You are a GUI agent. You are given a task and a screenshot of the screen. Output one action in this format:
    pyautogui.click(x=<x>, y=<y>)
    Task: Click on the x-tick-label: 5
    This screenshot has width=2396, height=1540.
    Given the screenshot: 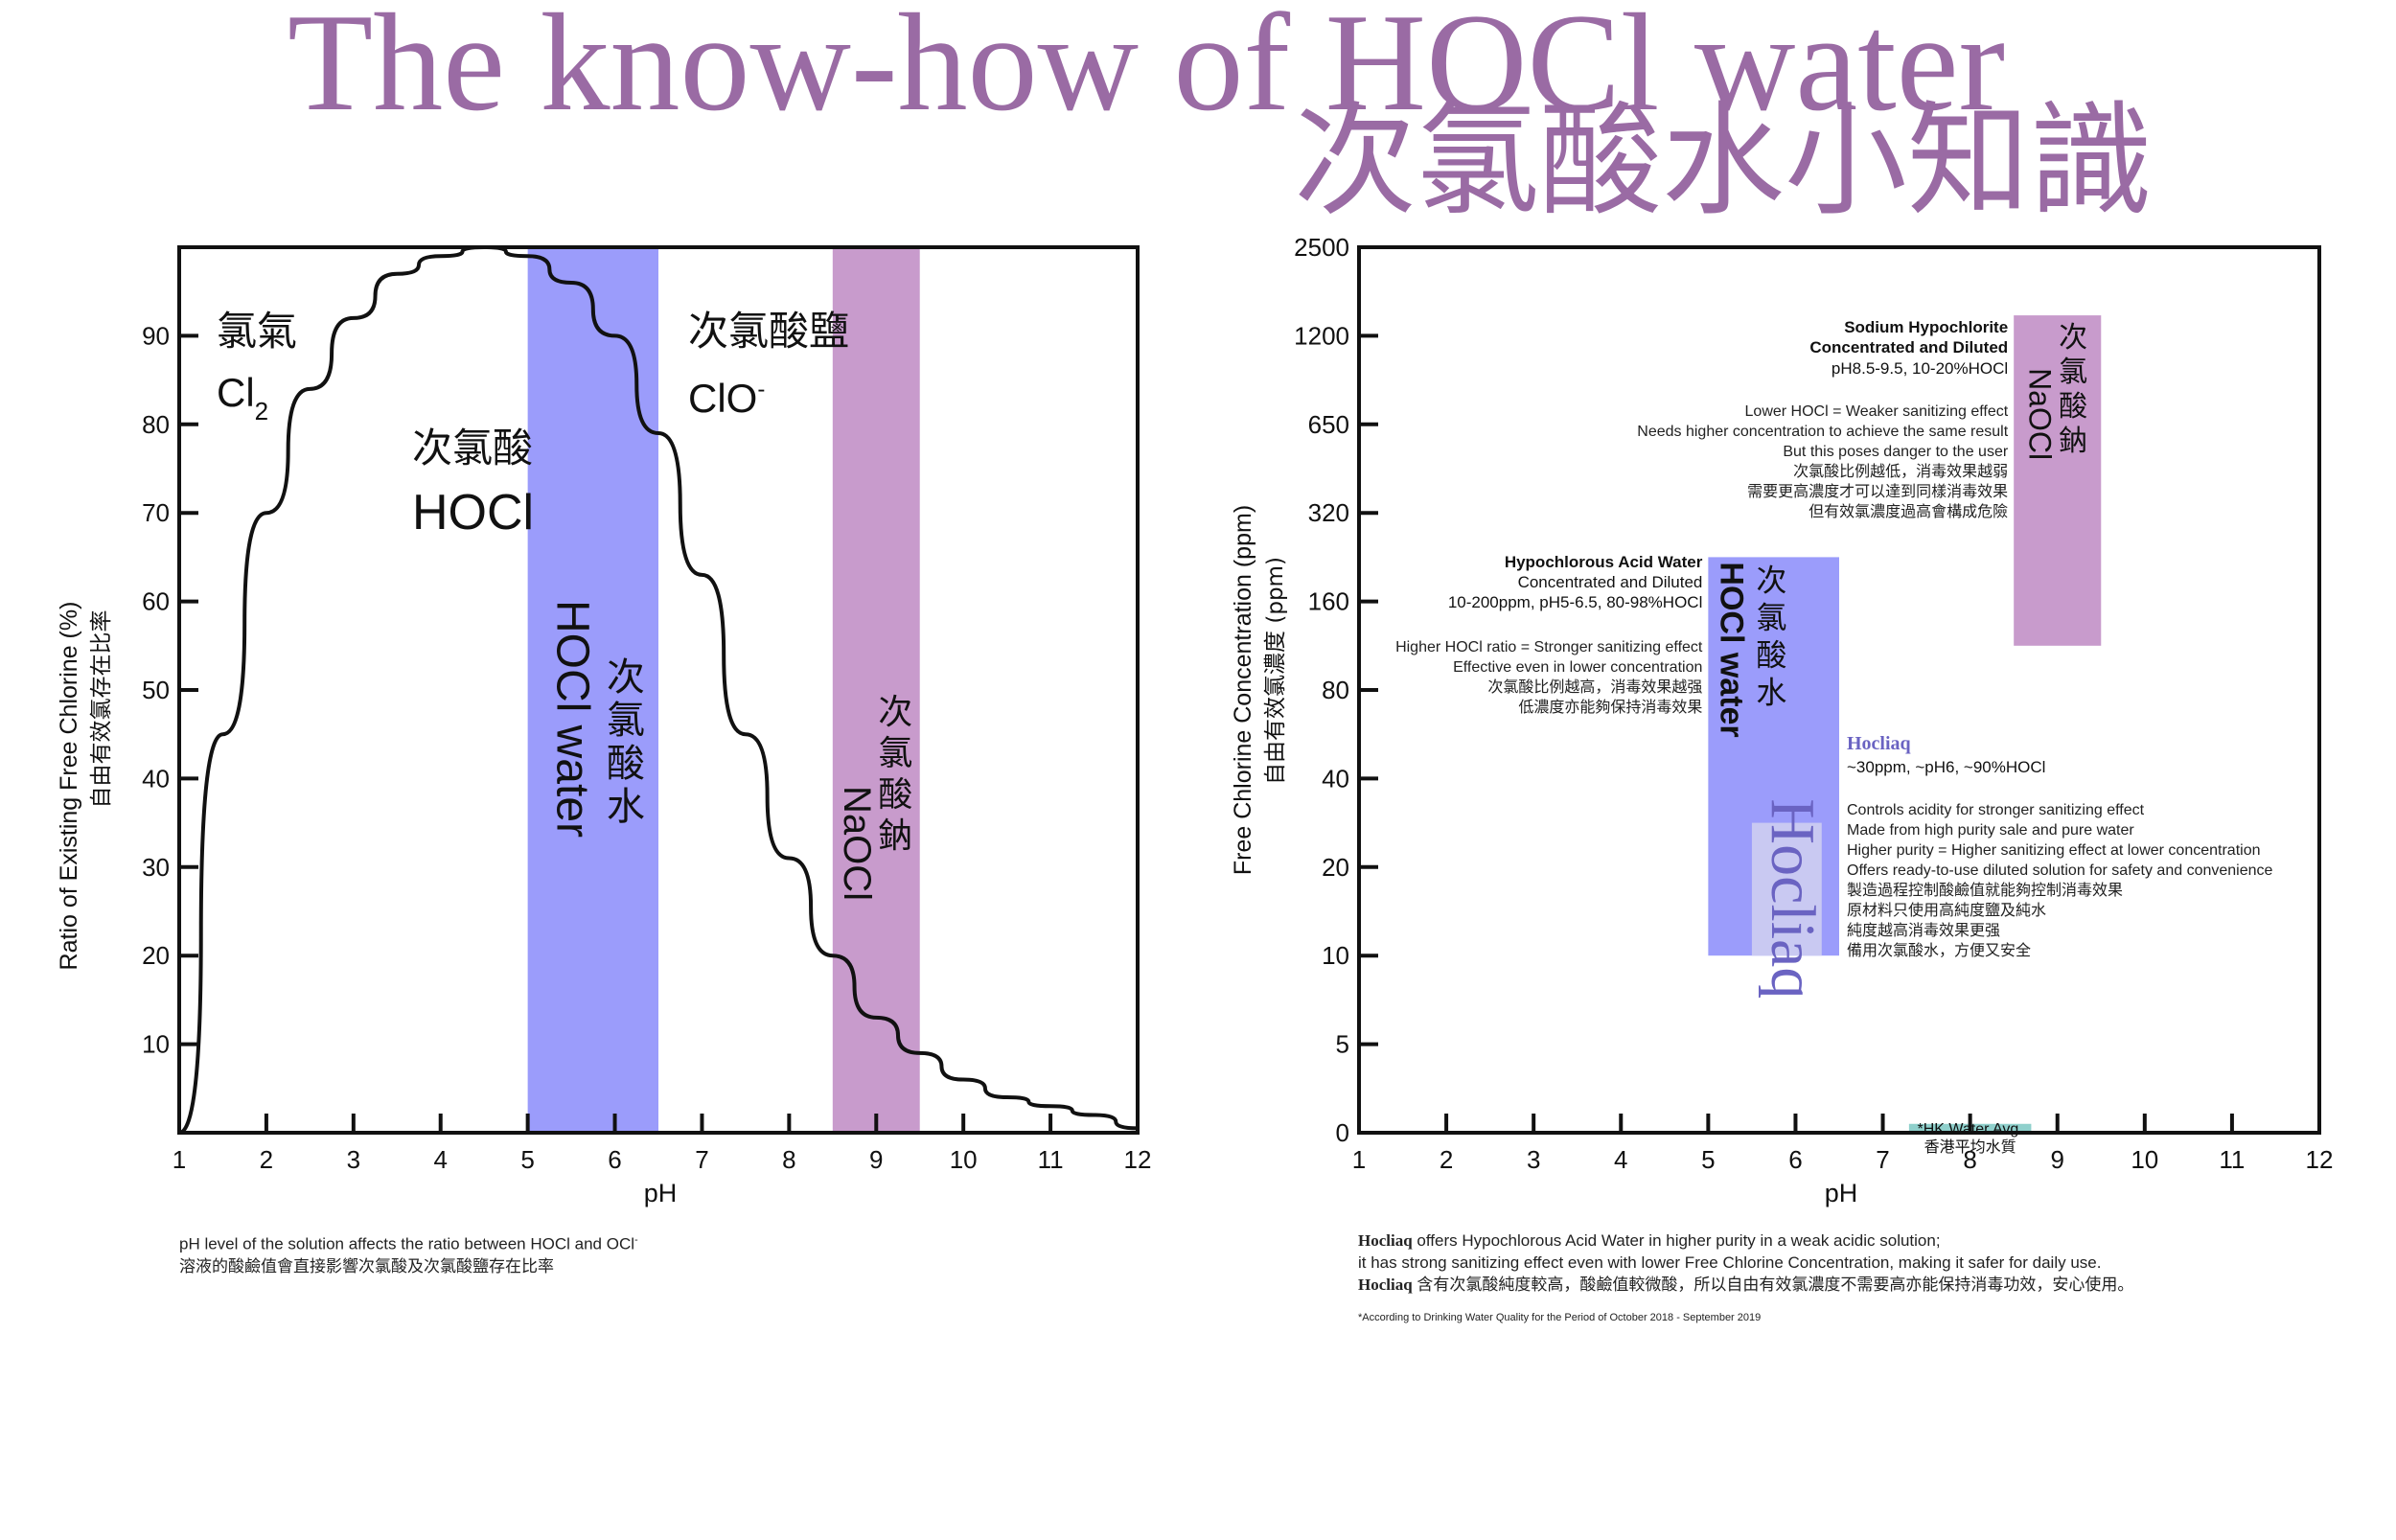 What is the action you would take?
    pyautogui.click(x=527, y=1159)
    